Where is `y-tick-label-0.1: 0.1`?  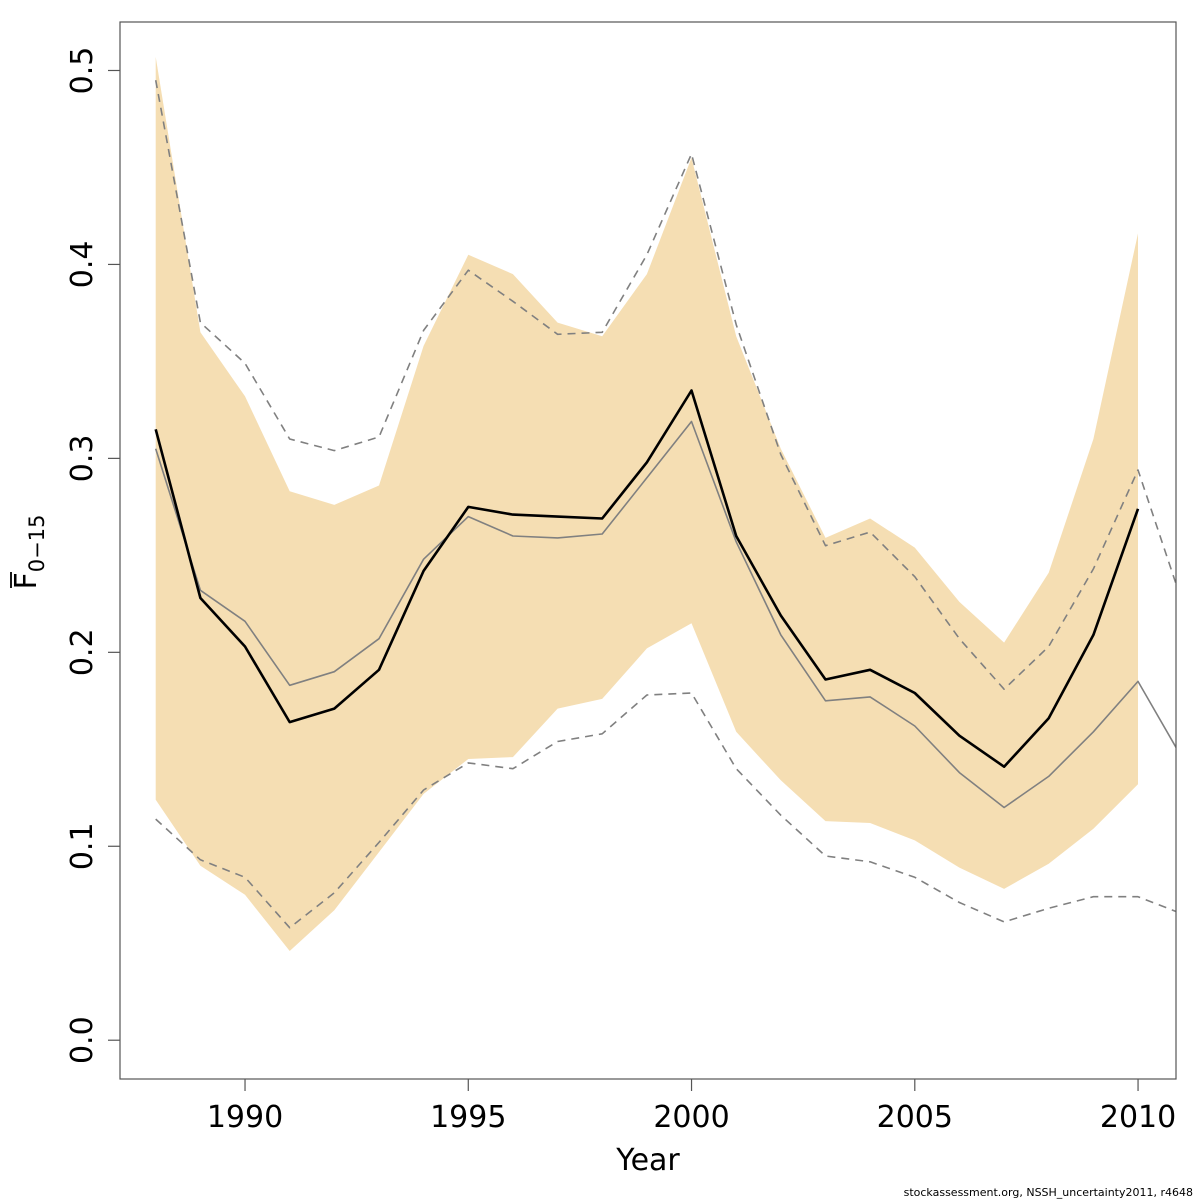
y-tick-label-0.1: 0.1 is located at coordinates (82, 846).